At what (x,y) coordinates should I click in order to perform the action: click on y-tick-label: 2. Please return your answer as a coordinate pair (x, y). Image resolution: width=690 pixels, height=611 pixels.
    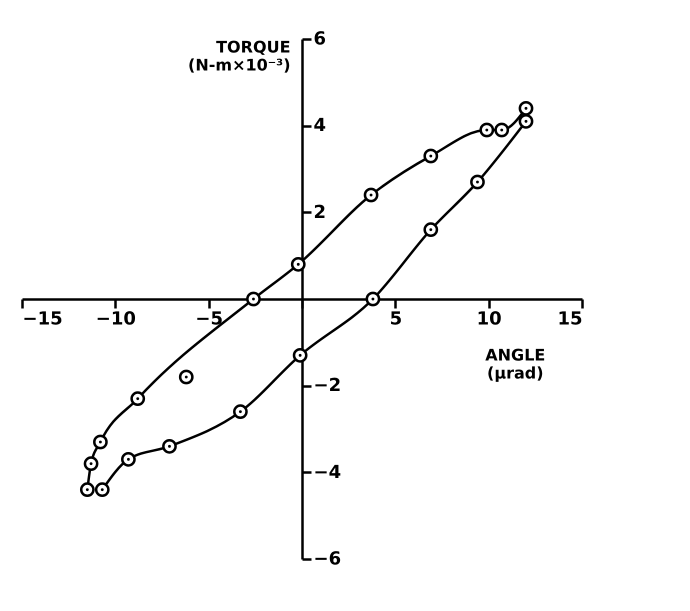
    Looking at the image, I should click on (320, 212).